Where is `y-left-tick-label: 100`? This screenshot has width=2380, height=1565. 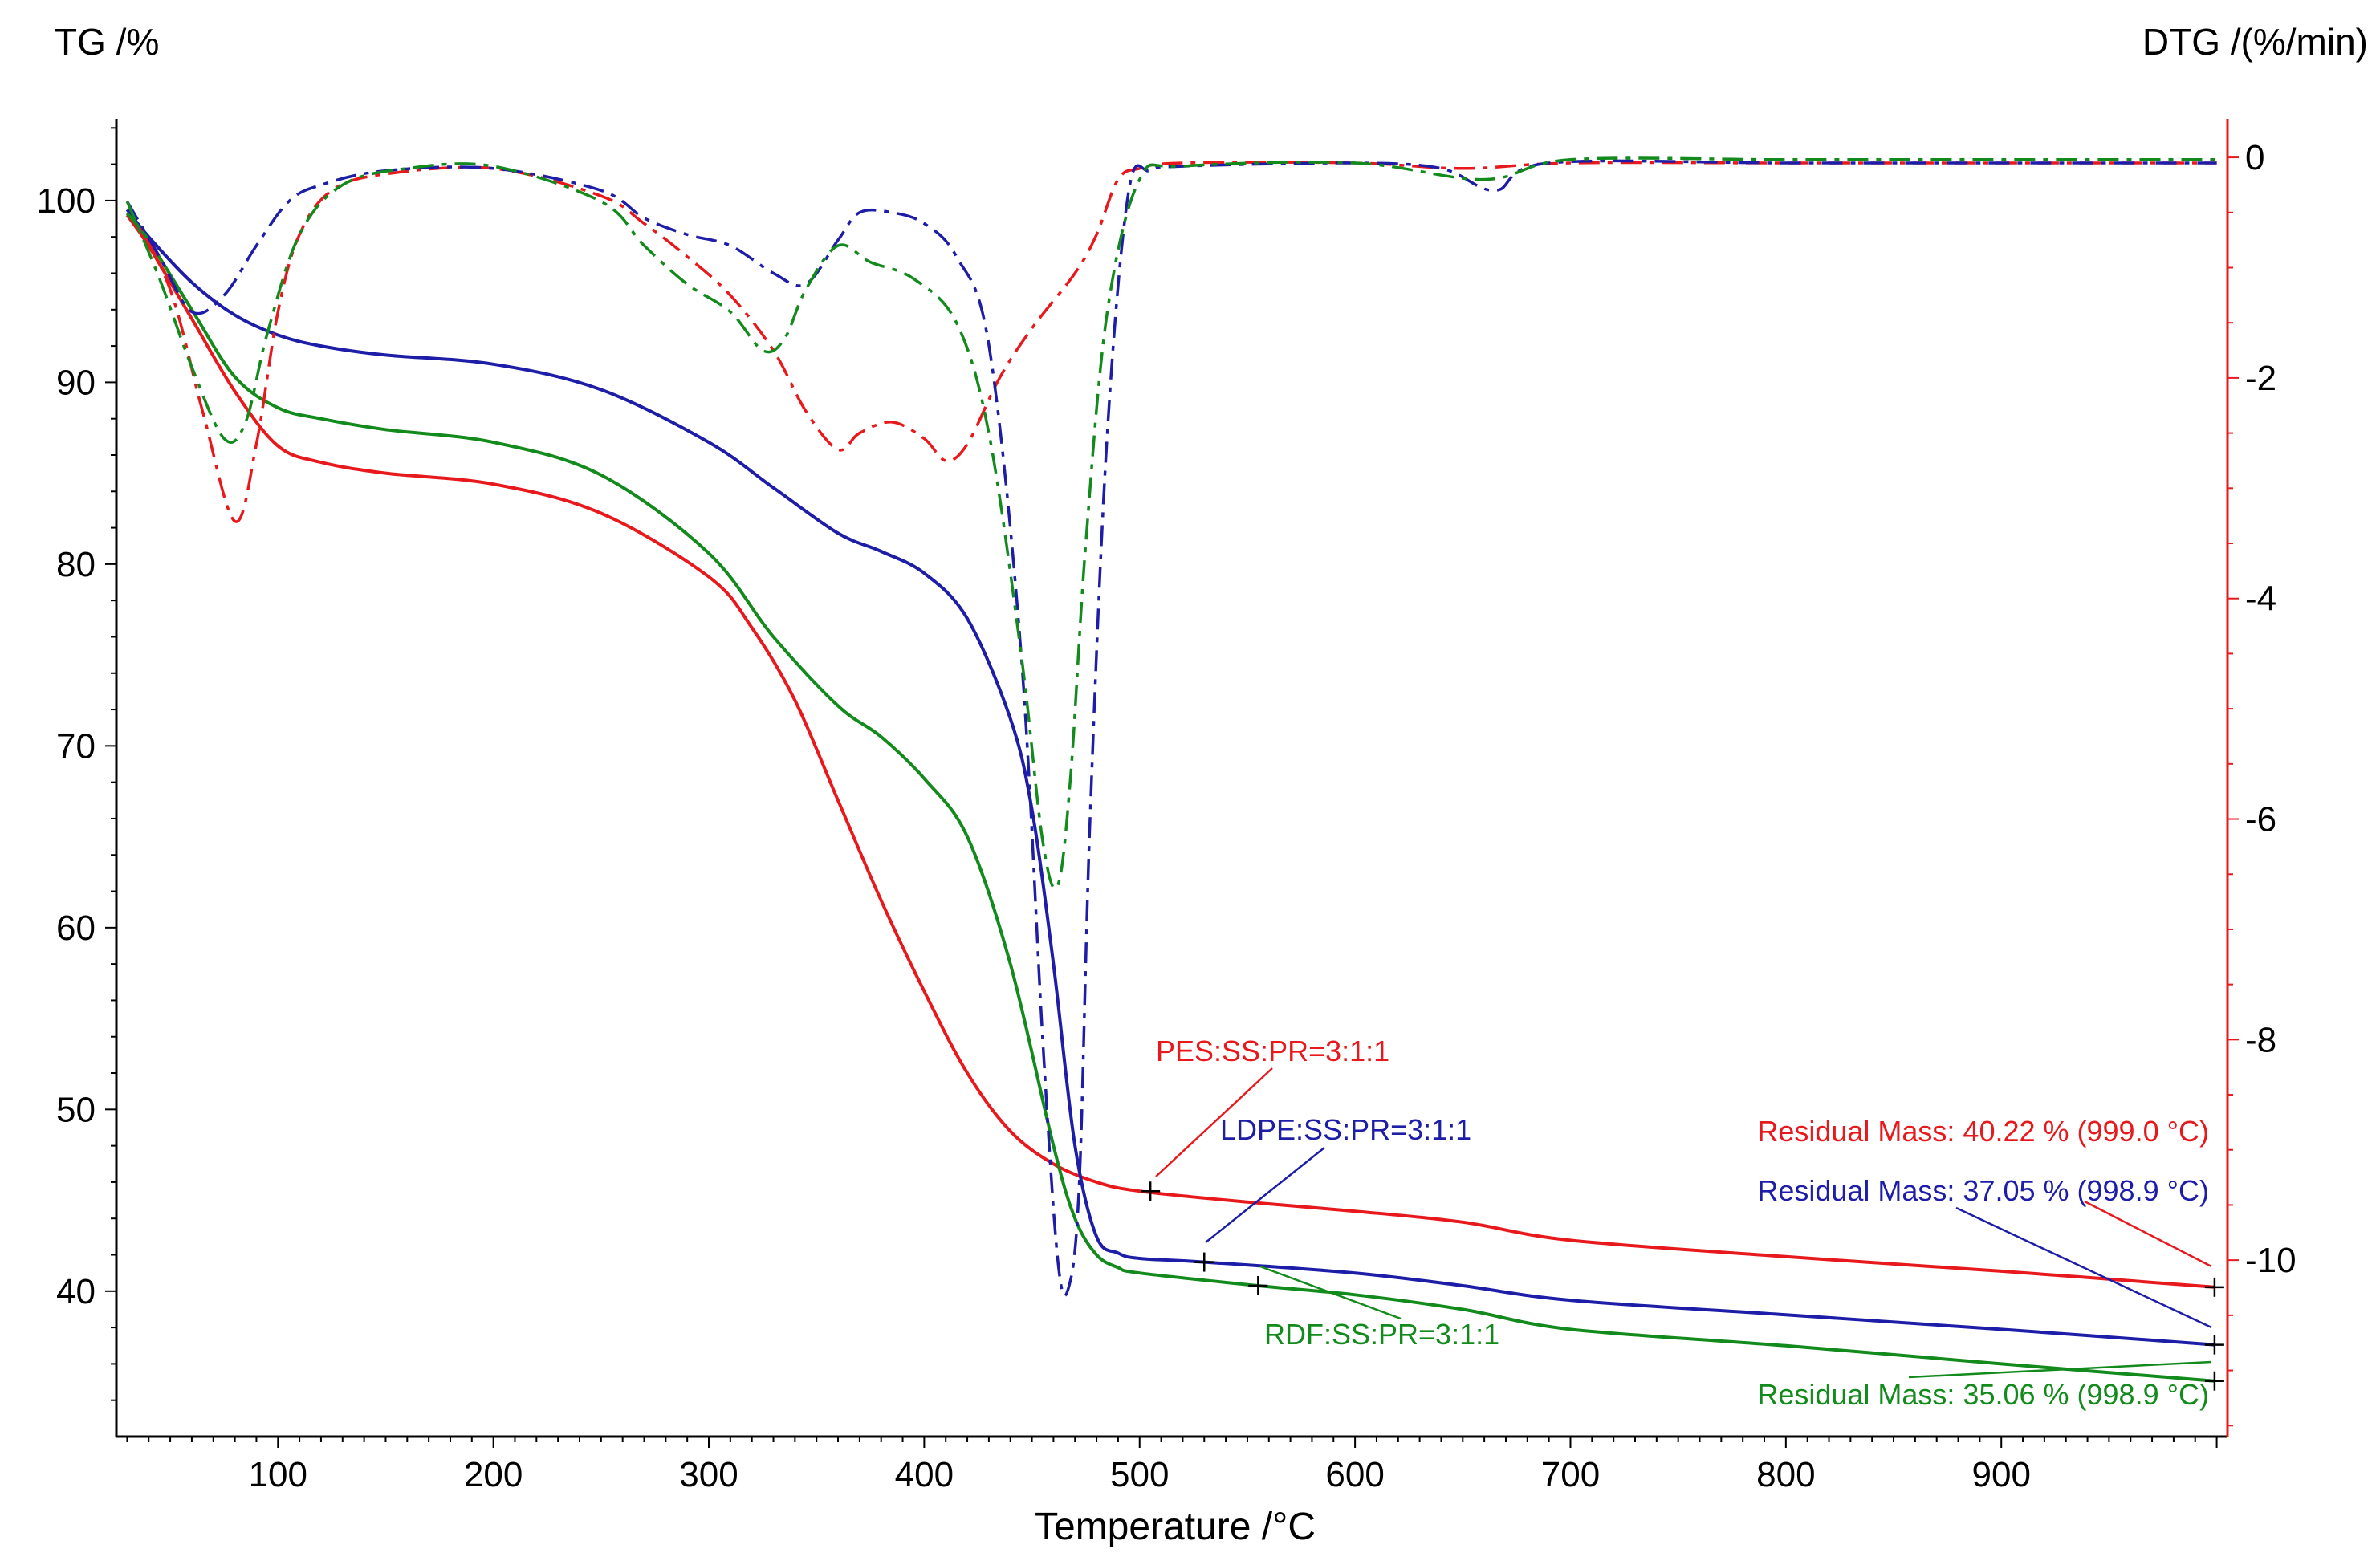
y-left-tick-label: 100 is located at coordinates (66, 201).